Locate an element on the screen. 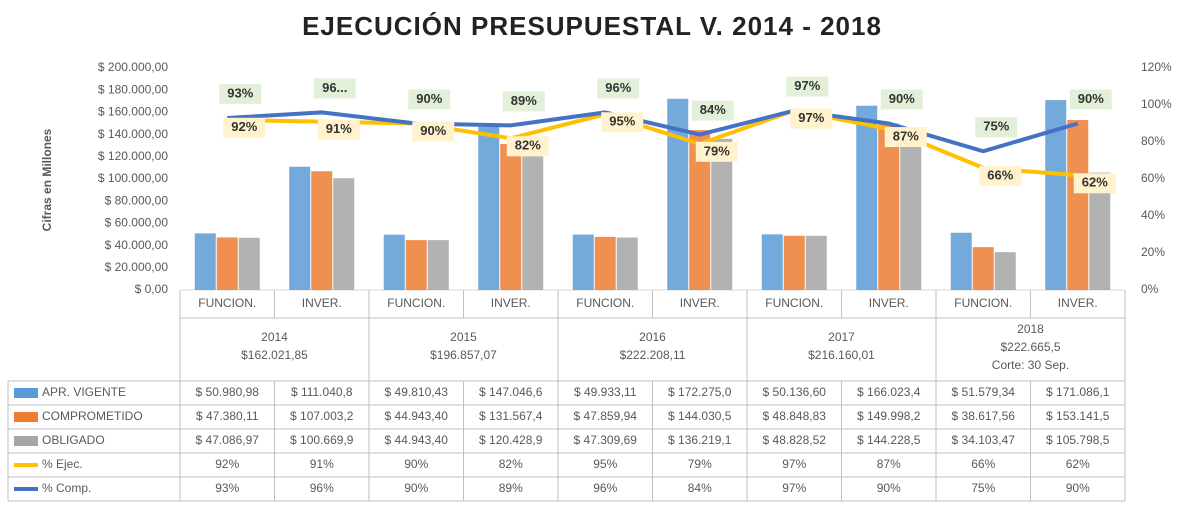  legend-label: OBLIGADO is located at coordinates (73, 440).